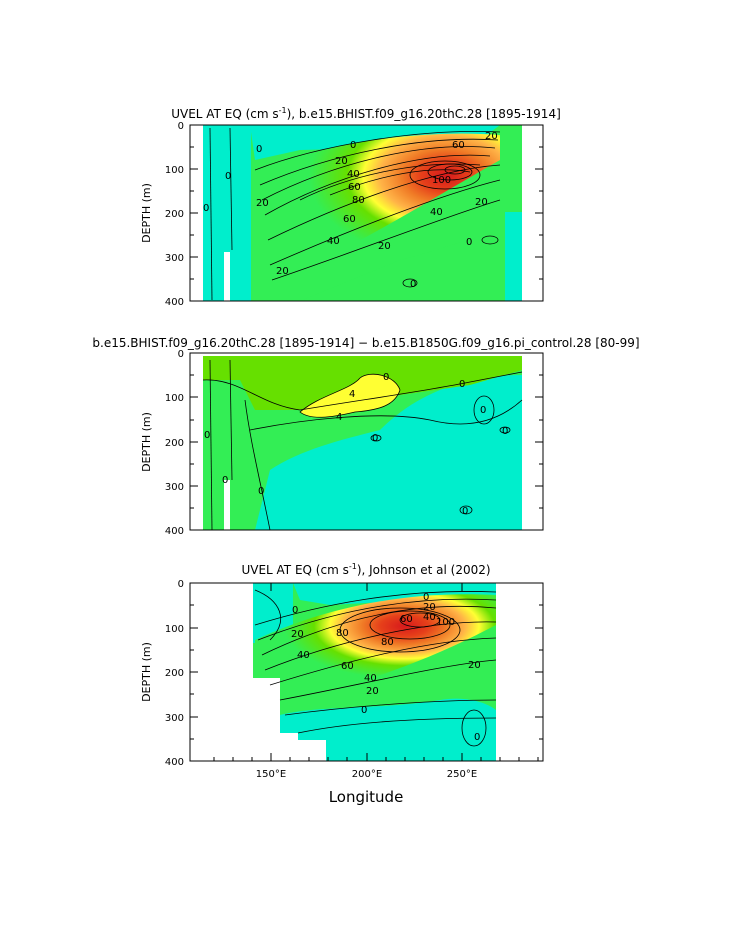  What do you see at coordinates (181, 584) in the screenshot?
I see `panel-3-ytick-0: 0` at bounding box center [181, 584].